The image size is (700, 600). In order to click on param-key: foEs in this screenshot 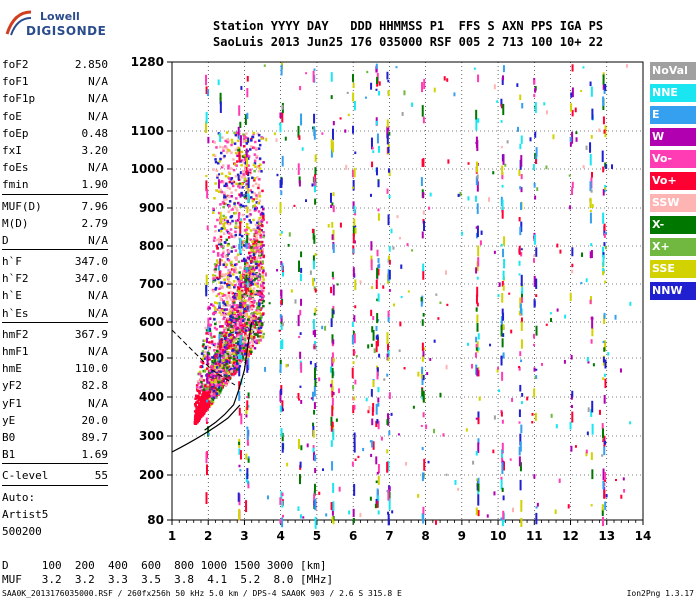, I will do `click(15, 168)`.